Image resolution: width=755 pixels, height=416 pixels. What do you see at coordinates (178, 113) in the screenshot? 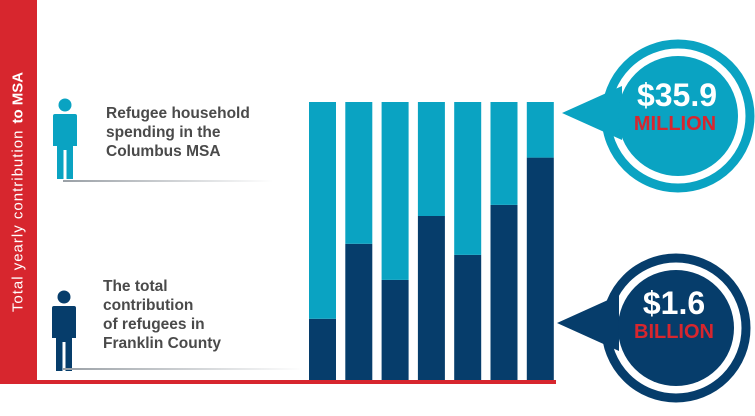
I see `legend-household-line: Refugee household` at bounding box center [178, 113].